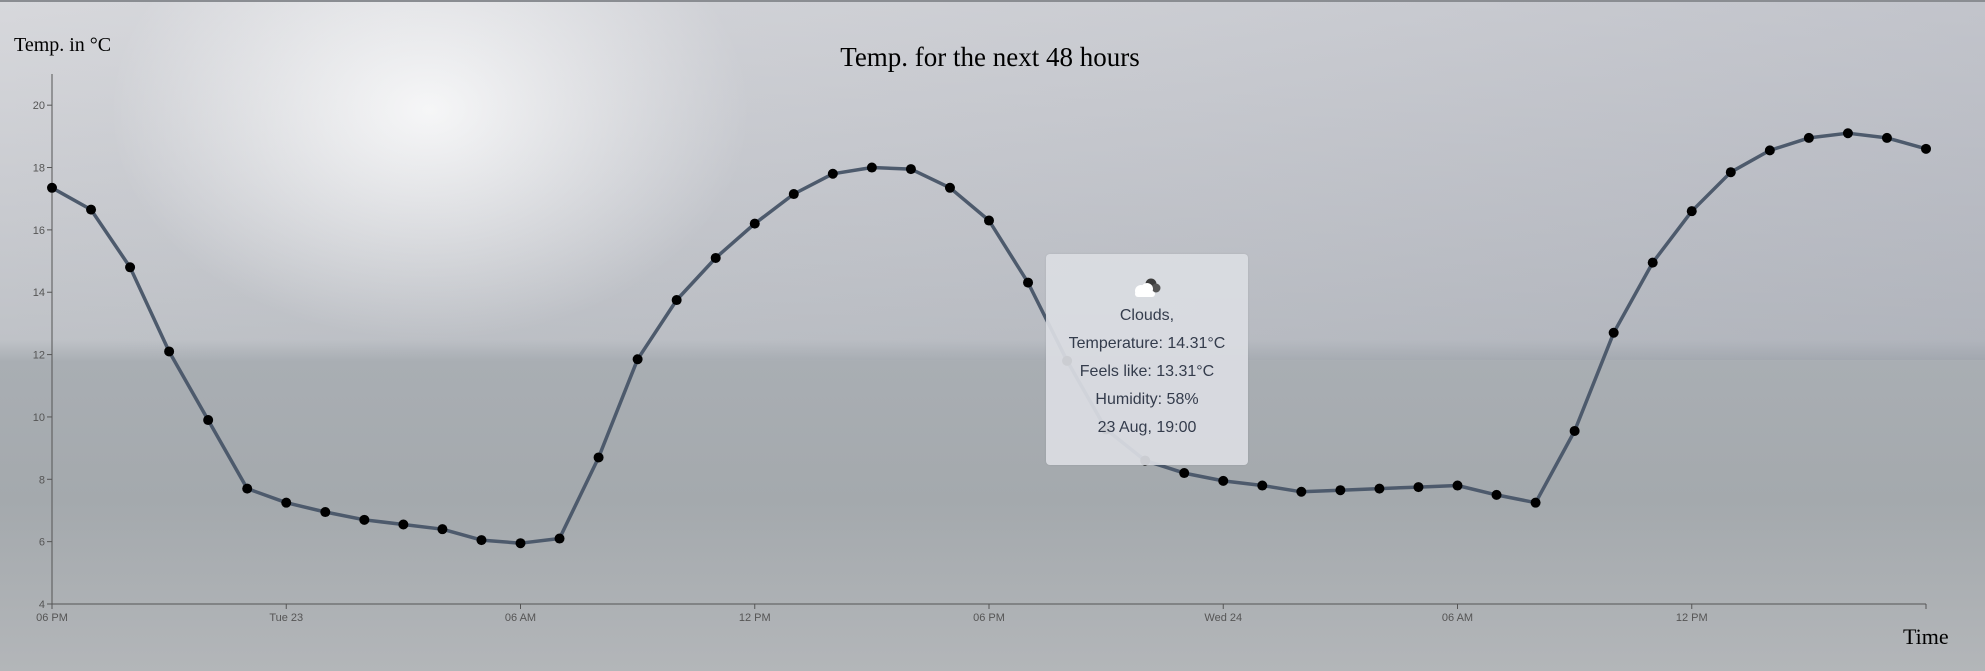 This screenshot has width=1985, height=671. I want to click on y-tick-label: 14, so click(39, 293).